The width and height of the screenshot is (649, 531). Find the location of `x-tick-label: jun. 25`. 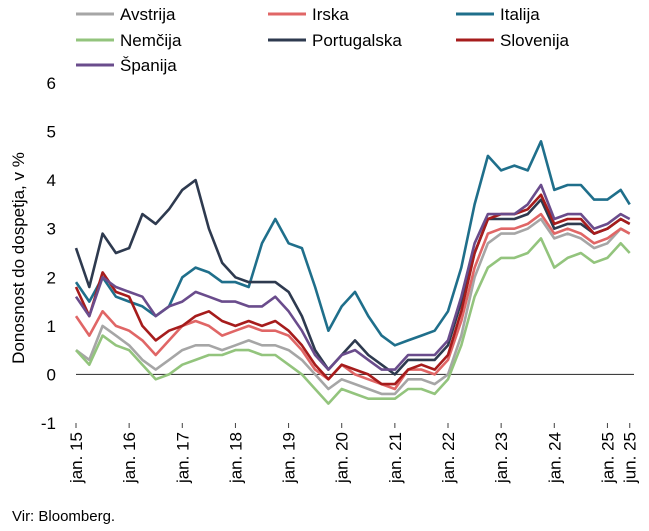

x-tick-label: jun. 25 is located at coordinates (630, 458).